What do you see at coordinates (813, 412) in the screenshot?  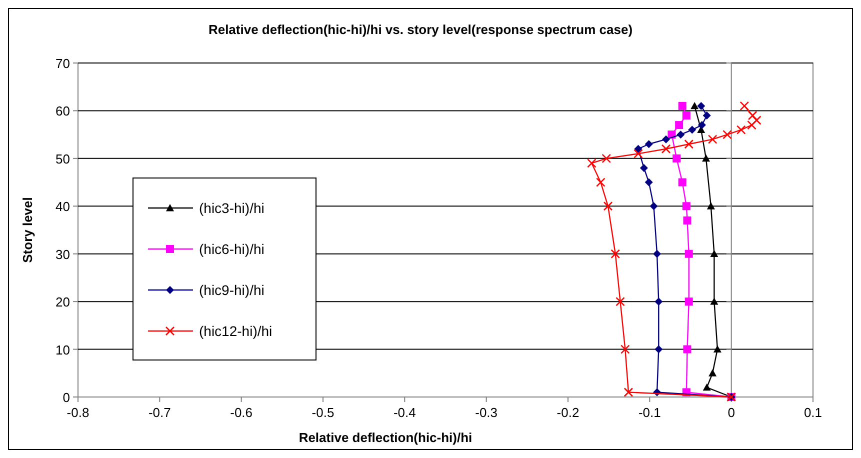 I see `x-tick-label: 0.1` at bounding box center [813, 412].